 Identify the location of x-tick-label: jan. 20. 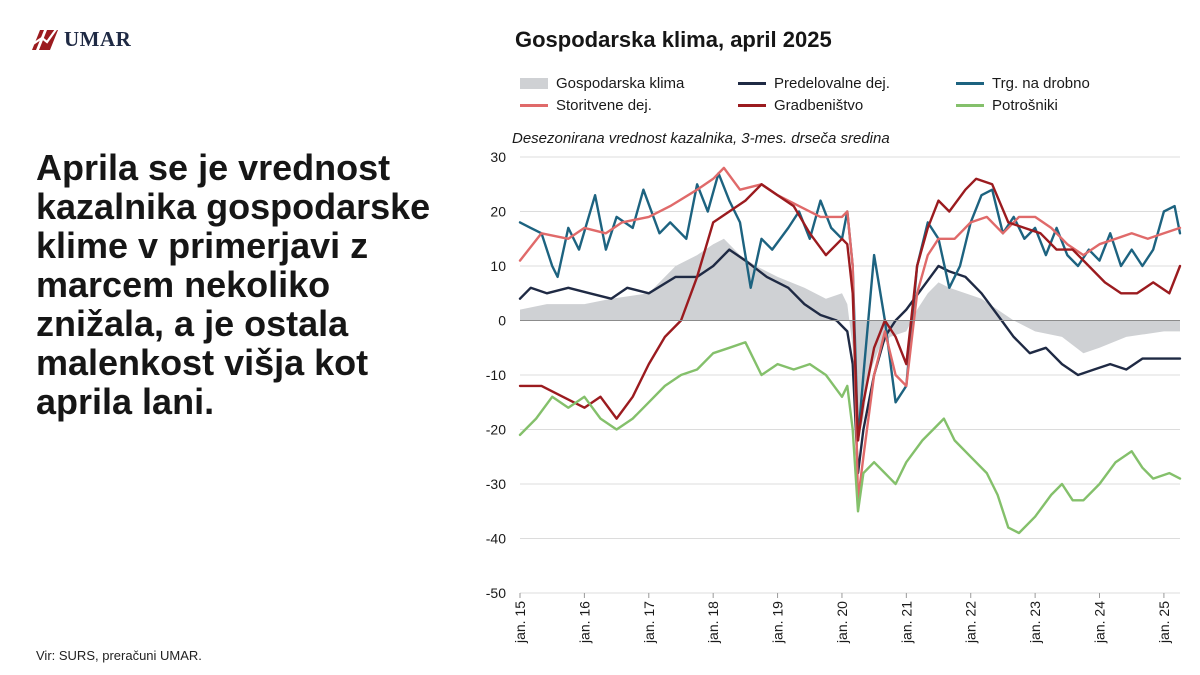
(842, 622).